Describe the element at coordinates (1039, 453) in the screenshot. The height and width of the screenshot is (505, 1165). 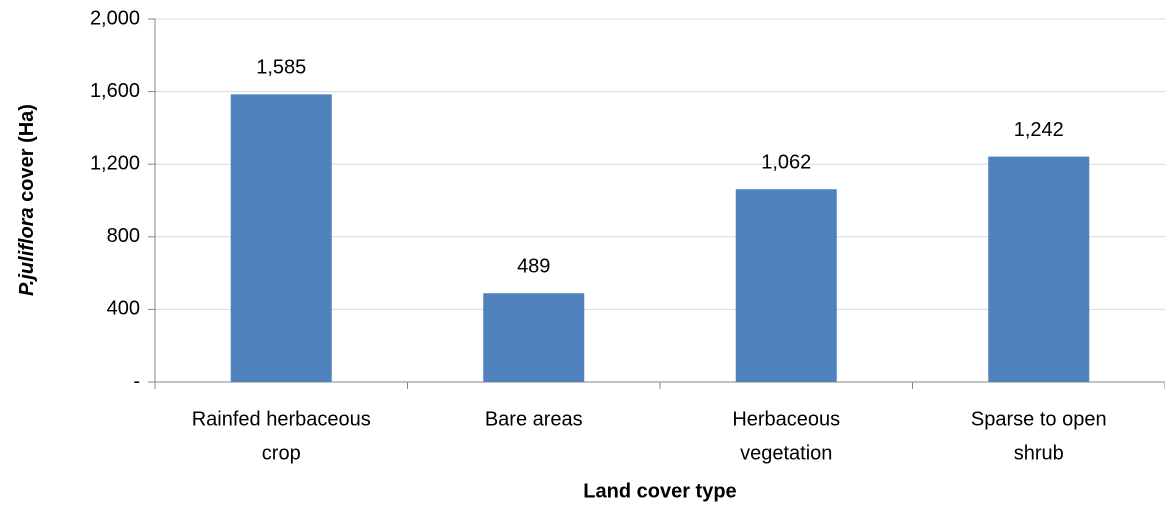
I see `x-tick-label: shrub` at that location.